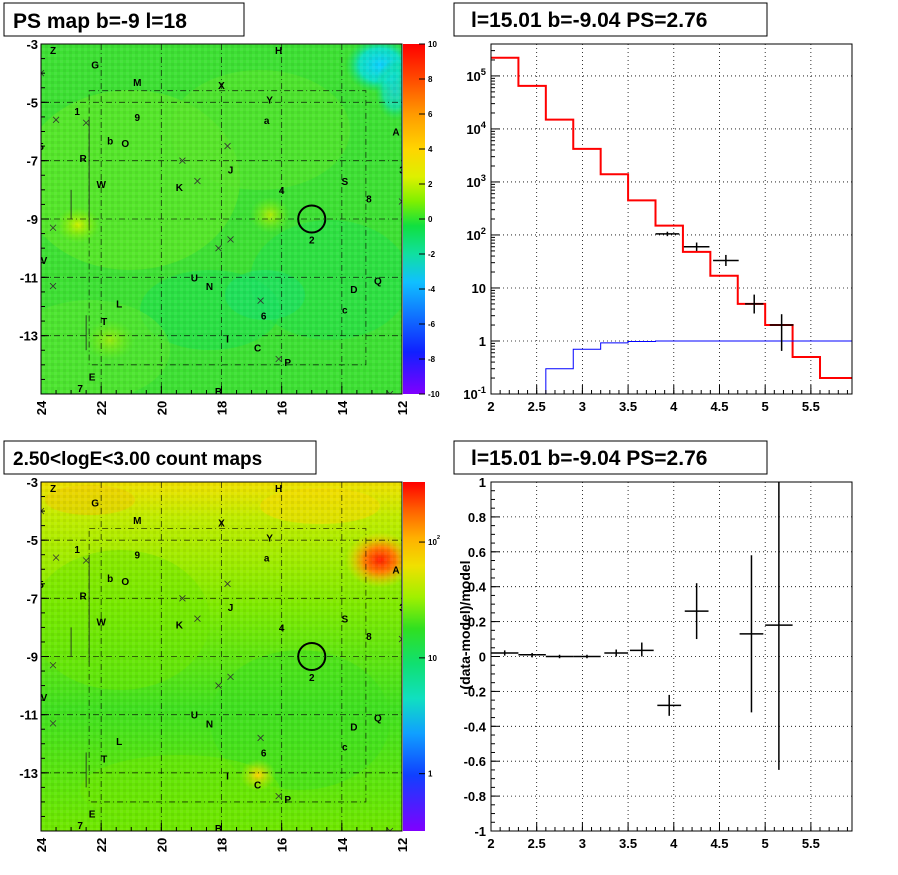  What do you see at coordinates (432, 324) in the screenshot?
I see `colorbar-tick-label: -6` at bounding box center [432, 324].